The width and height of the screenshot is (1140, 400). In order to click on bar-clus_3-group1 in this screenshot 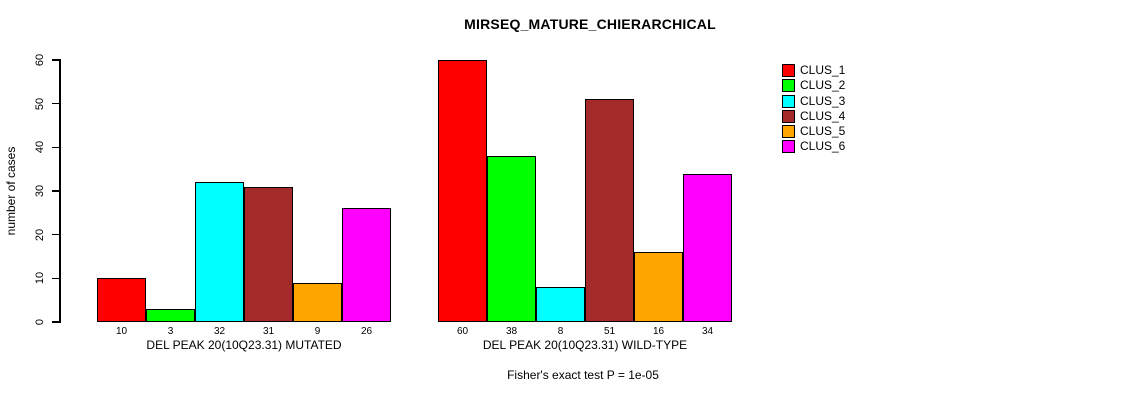, I will do `click(560, 304)`.